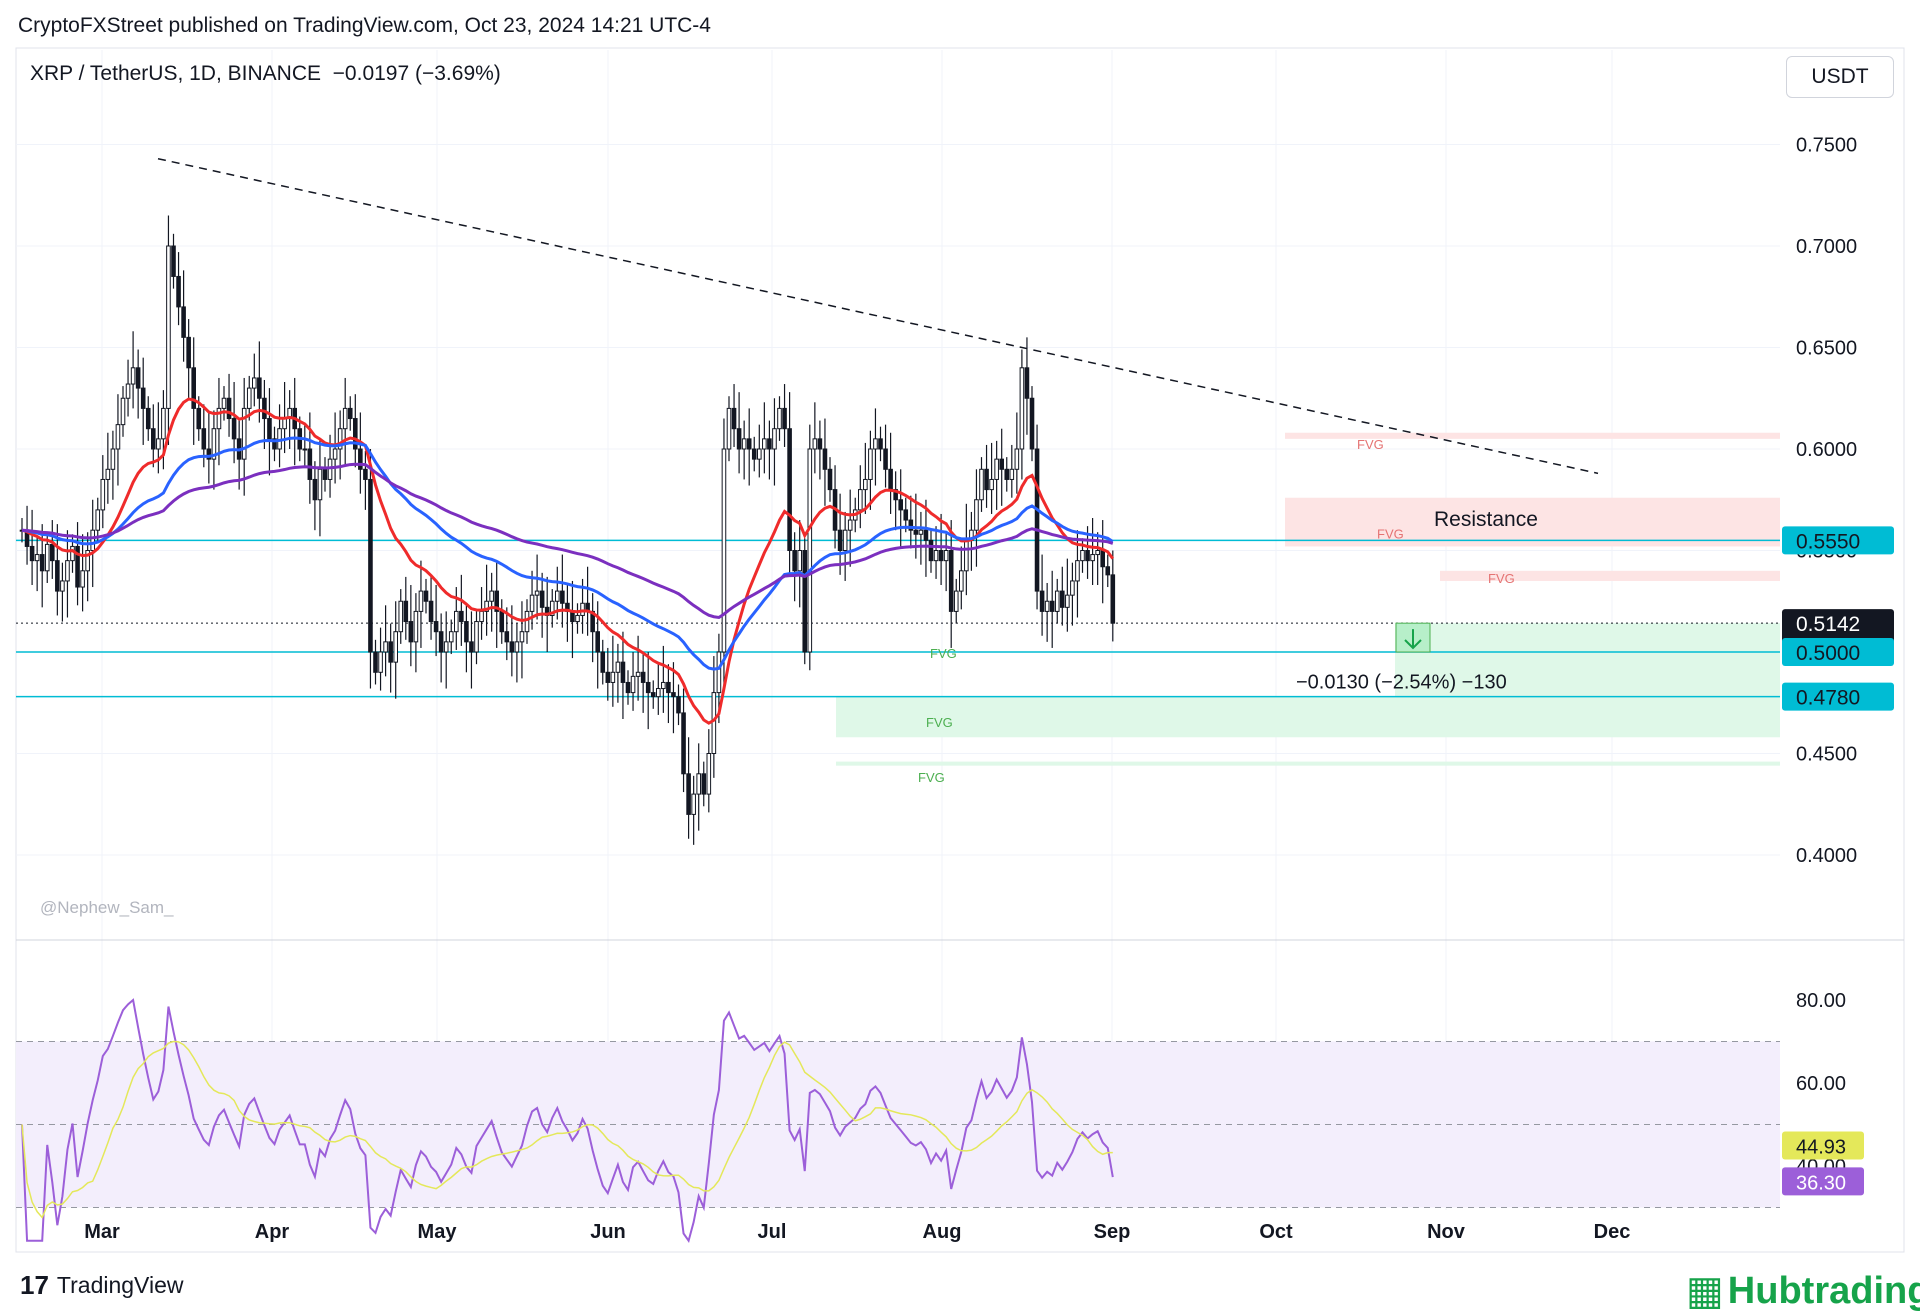 This screenshot has width=1920, height=1314. Describe the element at coordinates (1826, 856) in the screenshot. I see `y-tick-label: 0.4000` at that location.